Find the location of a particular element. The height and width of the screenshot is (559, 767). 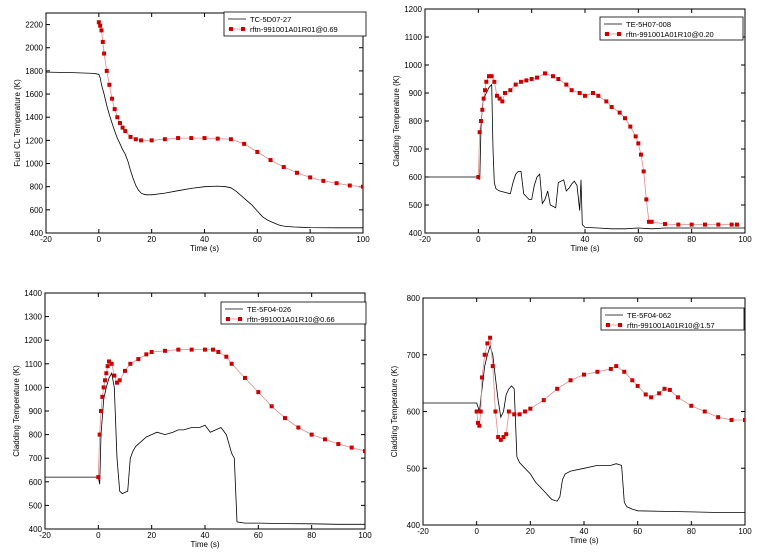

y-tick-label: 1100 is located at coordinates (34, 364).